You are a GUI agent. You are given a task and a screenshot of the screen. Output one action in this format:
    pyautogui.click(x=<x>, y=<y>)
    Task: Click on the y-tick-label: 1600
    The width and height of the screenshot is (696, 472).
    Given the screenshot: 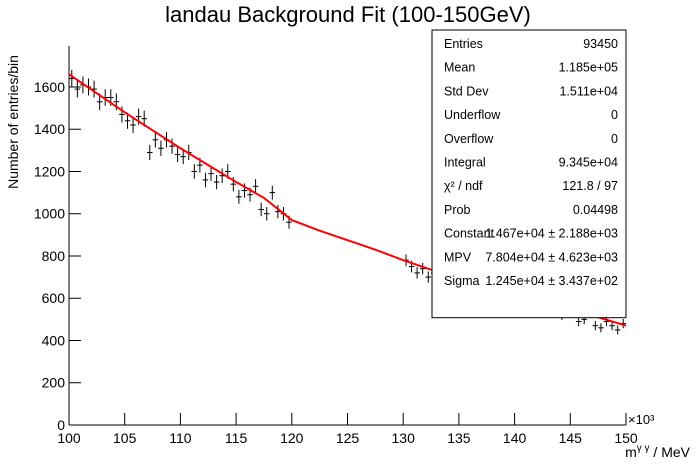 What is the action you would take?
    pyautogui.click(x=49, y=87)
    